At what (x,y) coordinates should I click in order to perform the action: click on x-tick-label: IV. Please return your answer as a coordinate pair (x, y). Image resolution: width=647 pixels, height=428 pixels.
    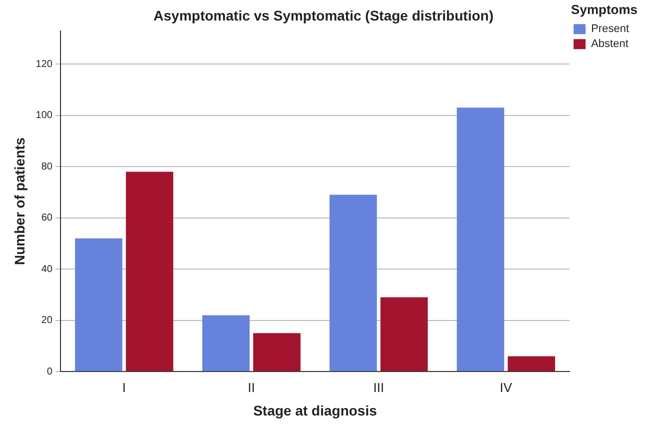
    Looking at the image, I should click on (506, 387).